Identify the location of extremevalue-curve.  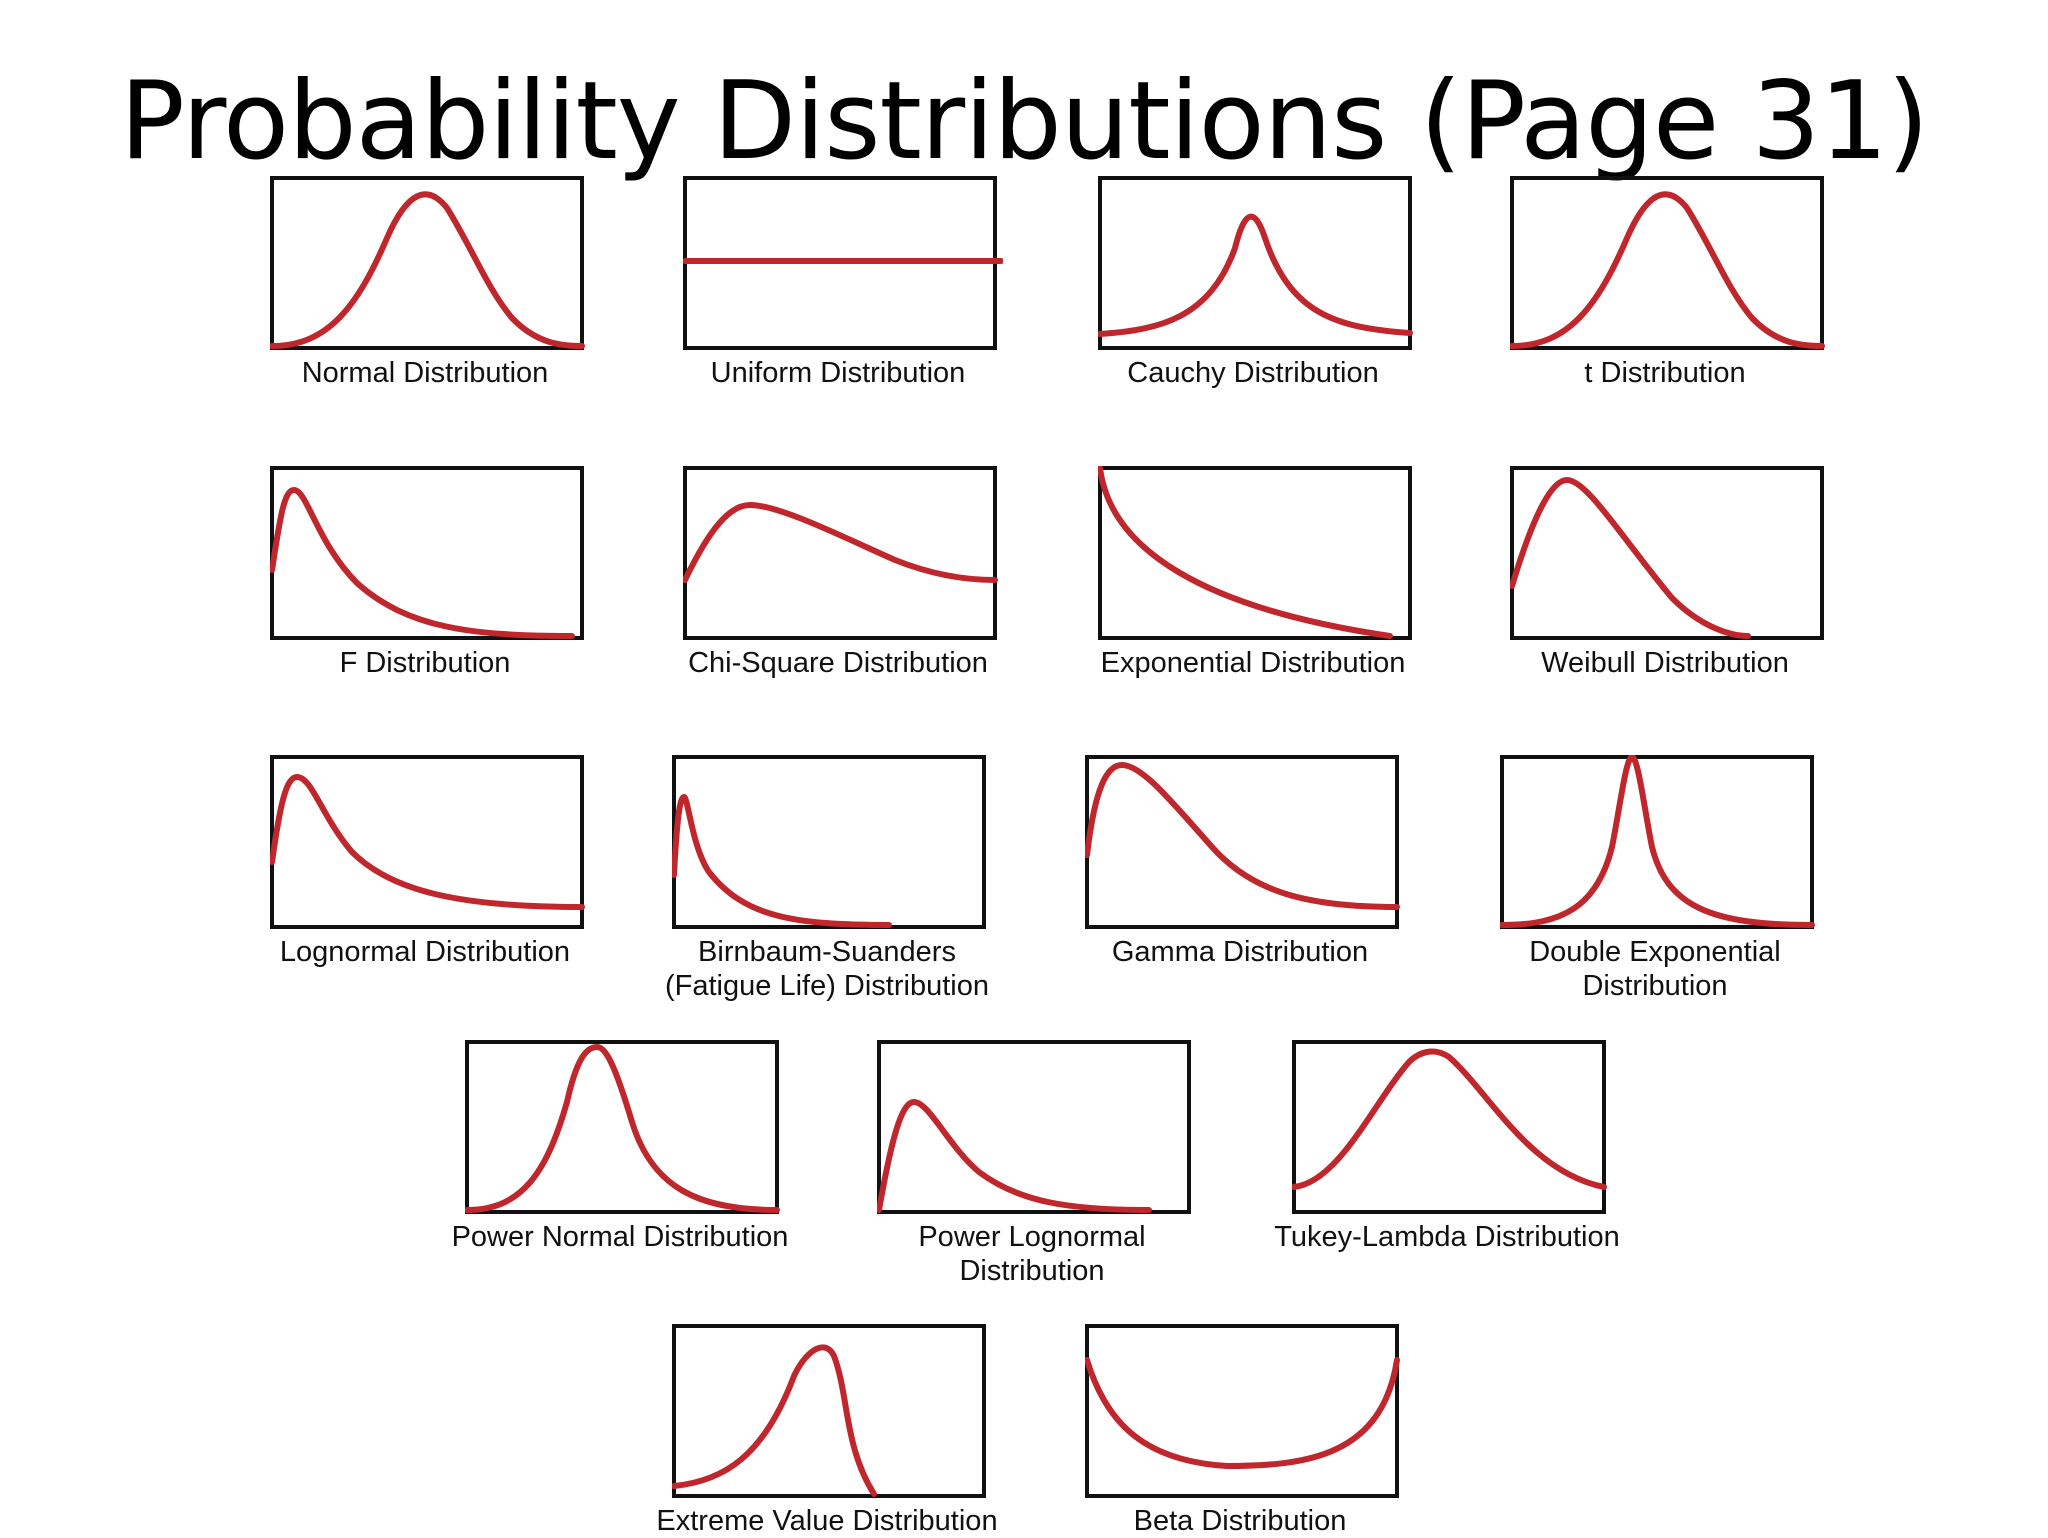
(774, 1420).